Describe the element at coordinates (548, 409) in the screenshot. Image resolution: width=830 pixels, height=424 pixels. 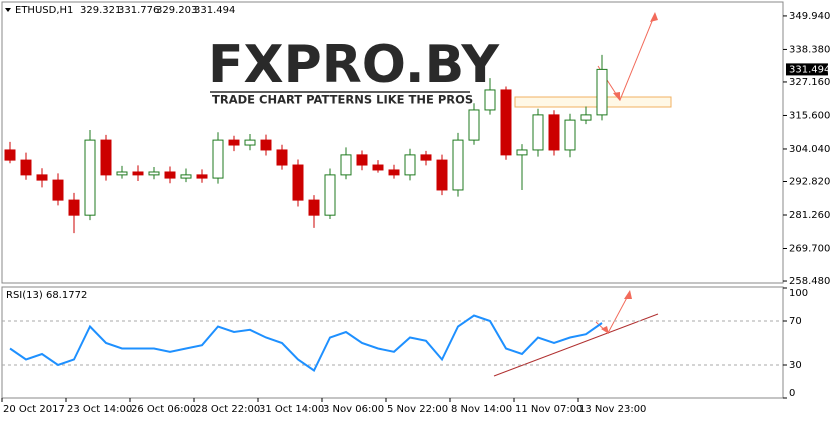
I see `x-tick-label: 11 Nov 07:00` at that location.